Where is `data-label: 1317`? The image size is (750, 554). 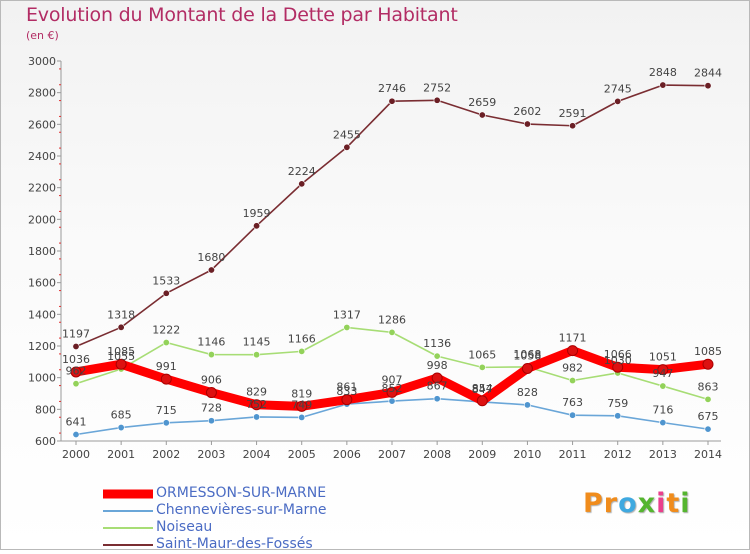 data-label: 1317 is located at coordinates (347, 314).